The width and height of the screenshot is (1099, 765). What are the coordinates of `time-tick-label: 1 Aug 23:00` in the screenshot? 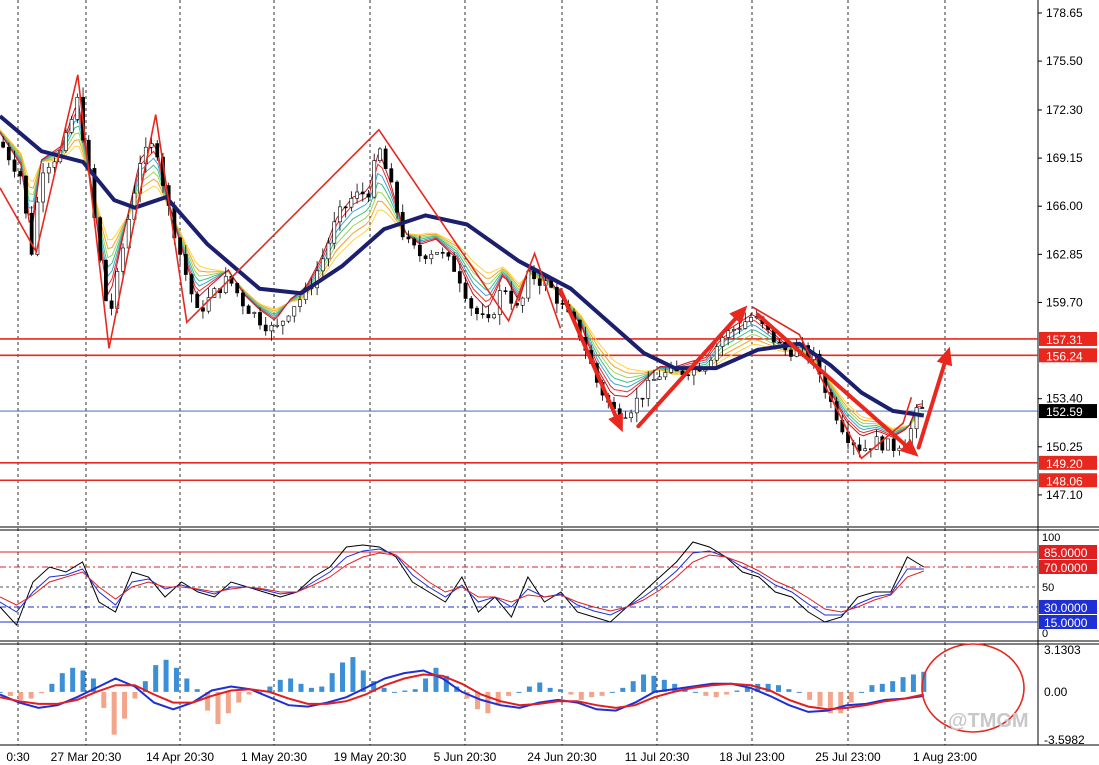 It's located at (945, 757).